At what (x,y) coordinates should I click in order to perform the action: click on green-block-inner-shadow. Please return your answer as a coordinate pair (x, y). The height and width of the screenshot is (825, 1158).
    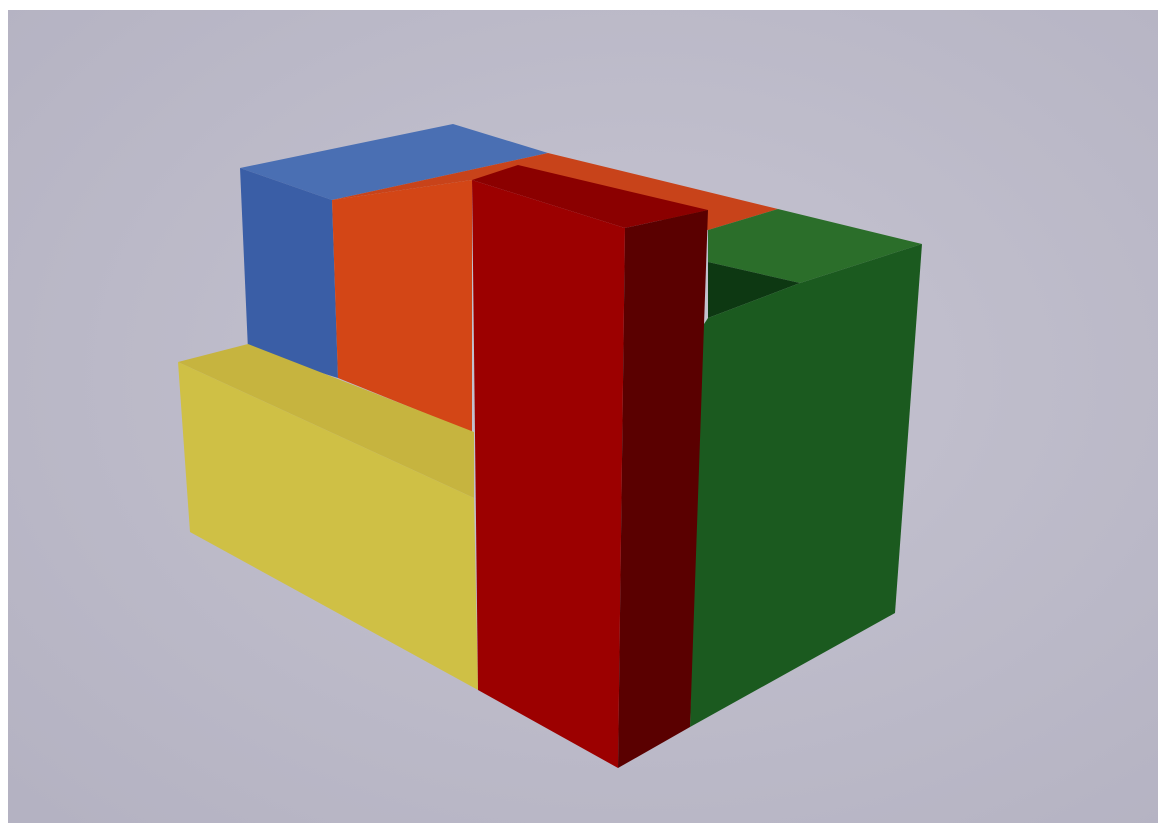
    Looking at the image, I should click on (754, 290).